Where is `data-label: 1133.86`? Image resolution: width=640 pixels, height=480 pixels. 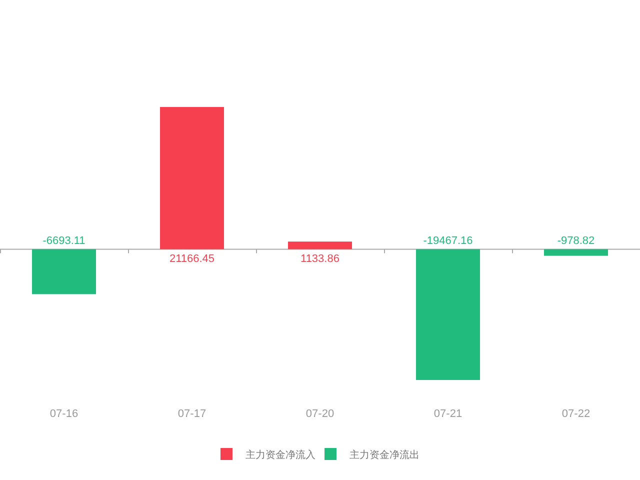
data-label: 1133.86 is located at coordinates (320, 259).